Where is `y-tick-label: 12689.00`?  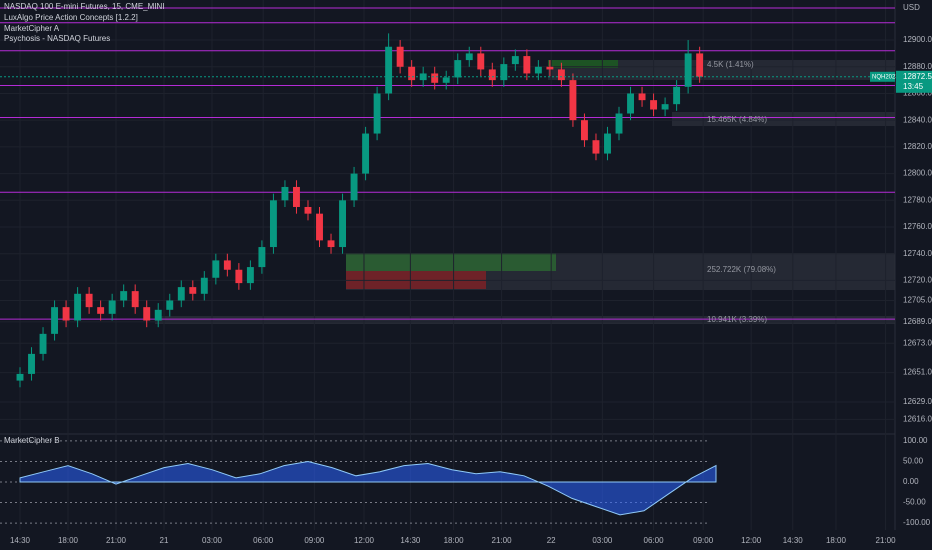
y-tick-label: 12689.00 is located at coordinates (917, 321).